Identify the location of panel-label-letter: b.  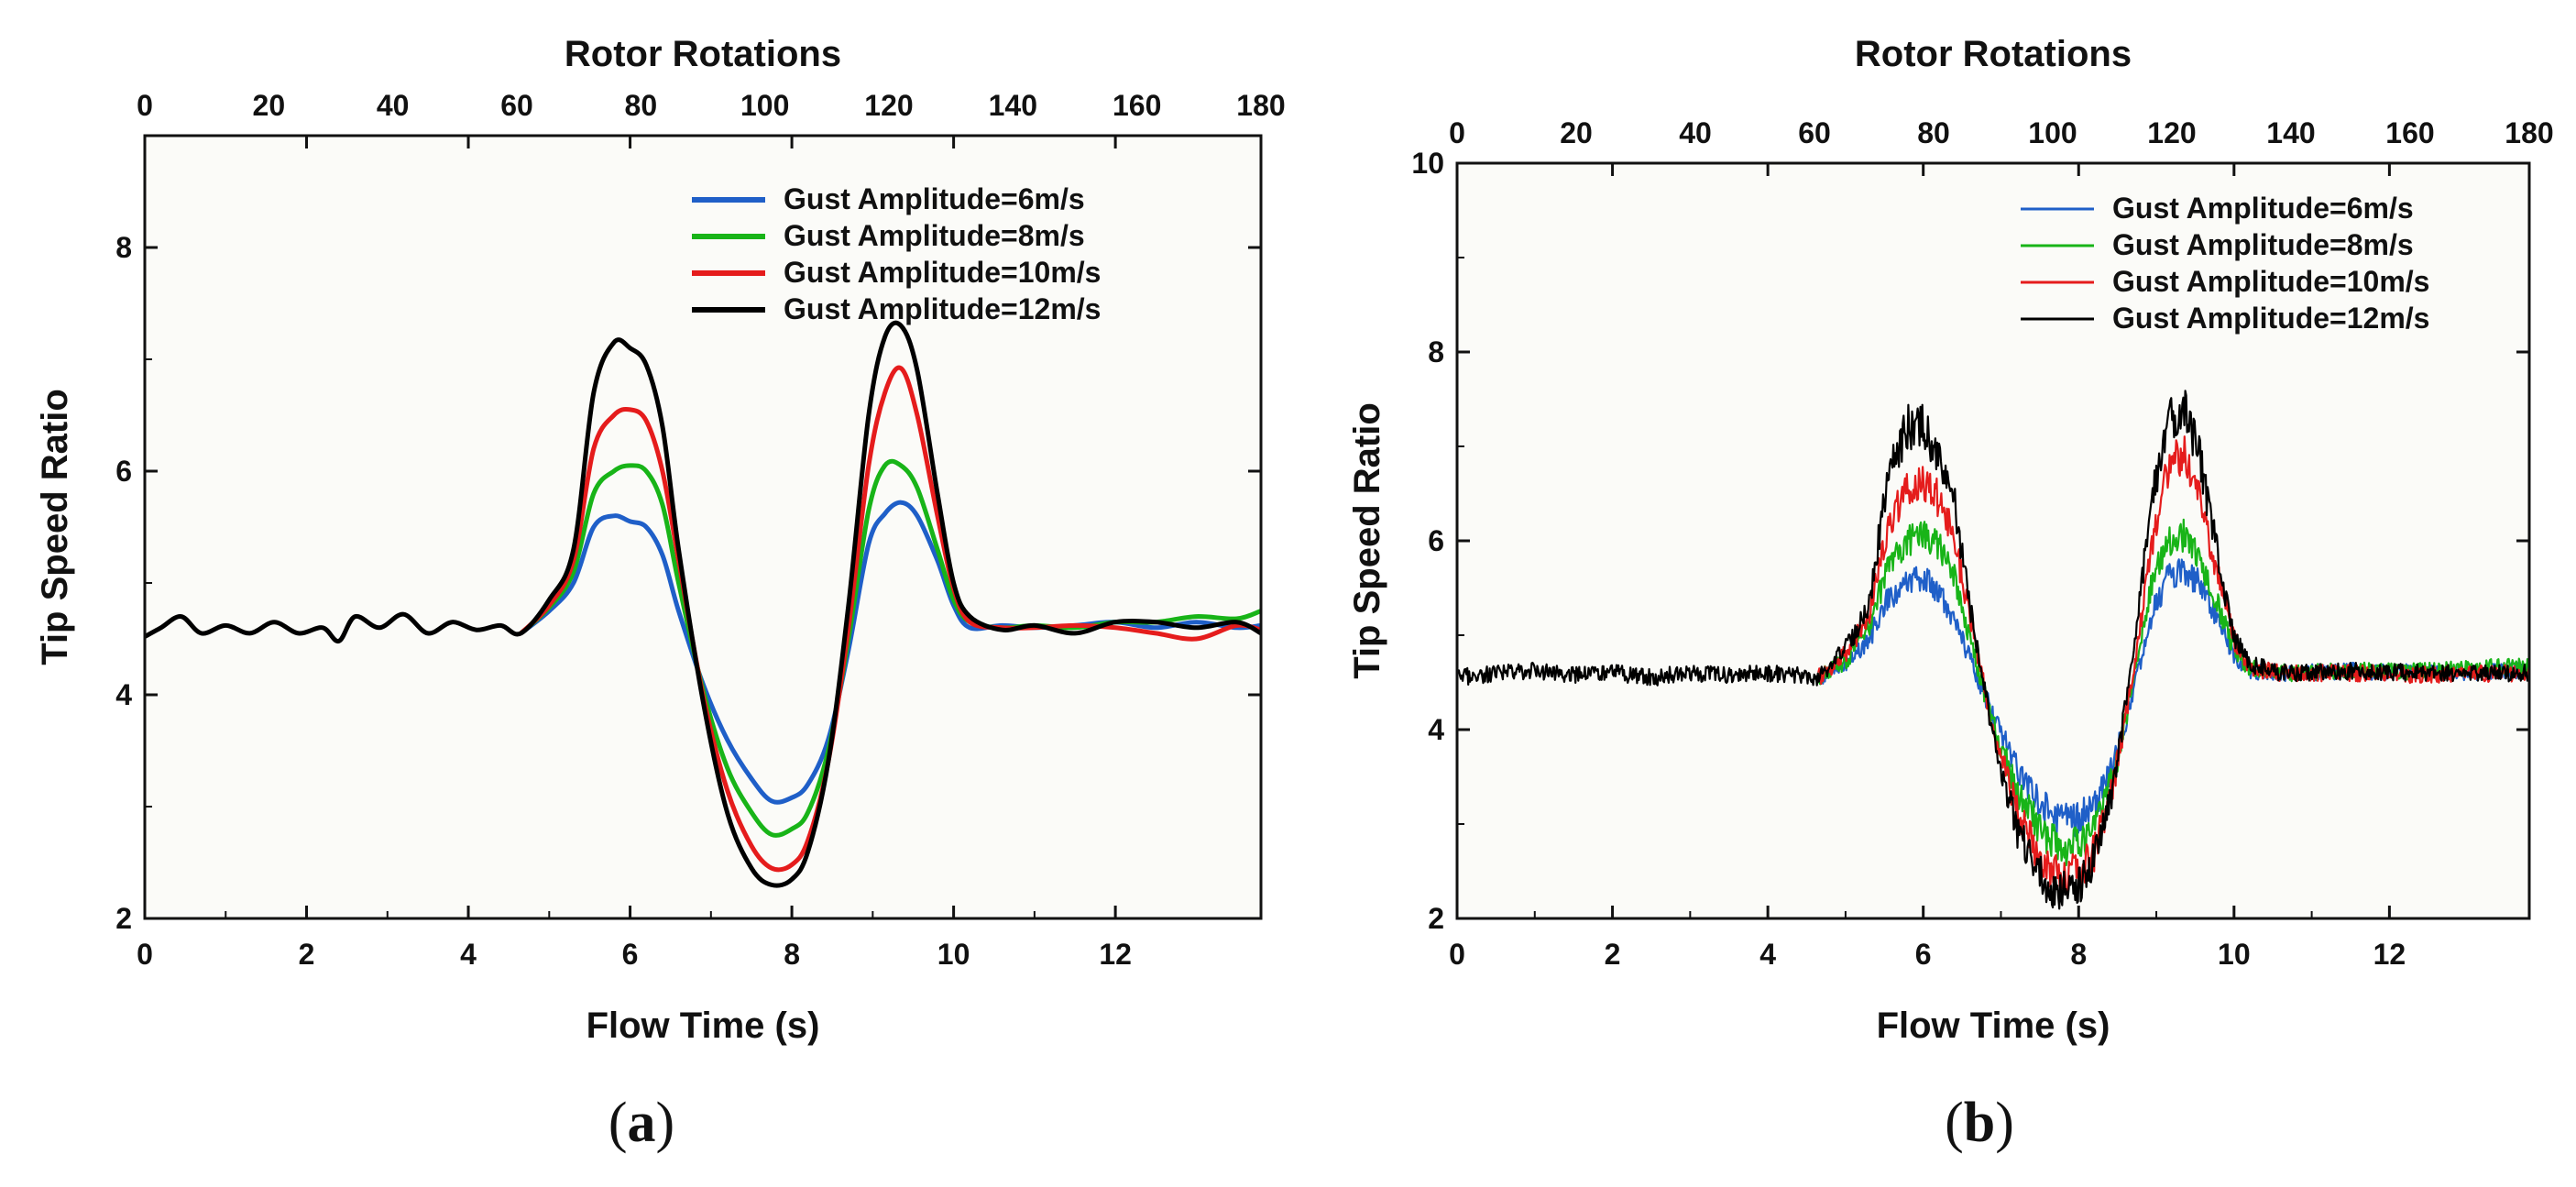
(1979, 1123).